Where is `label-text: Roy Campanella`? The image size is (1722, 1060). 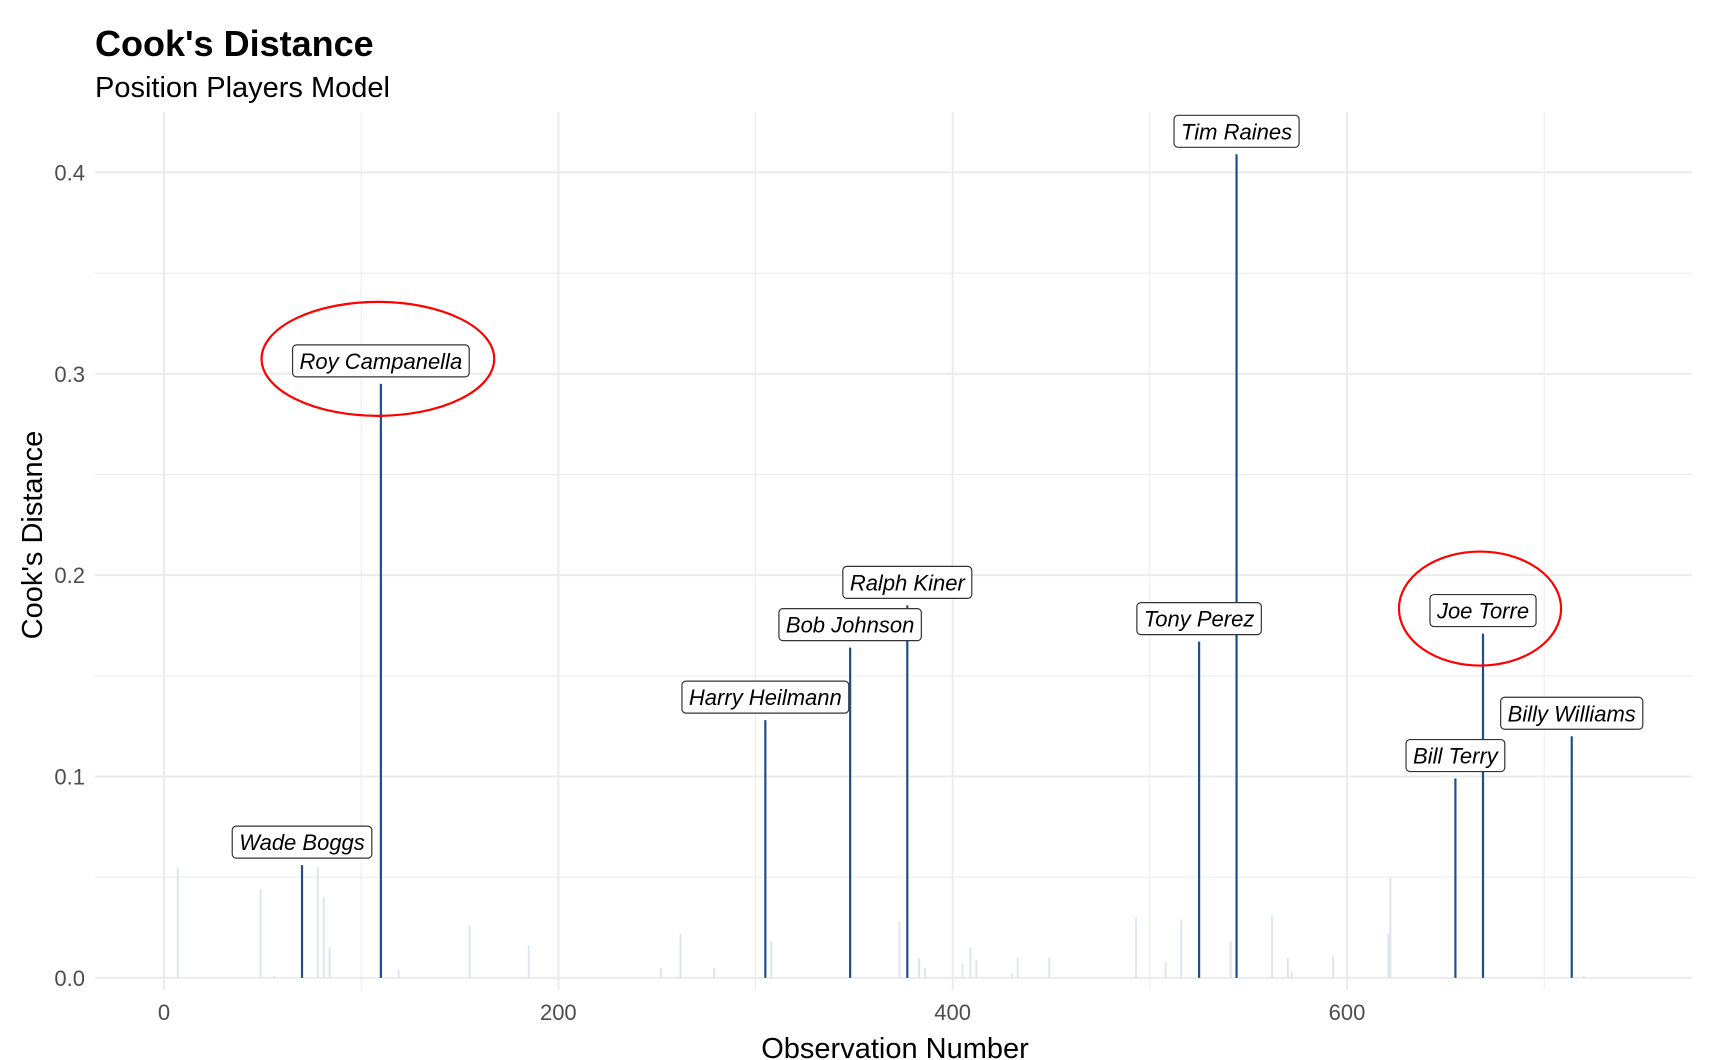
label-text: Roy Campanella is located at coordinates (381, 361).